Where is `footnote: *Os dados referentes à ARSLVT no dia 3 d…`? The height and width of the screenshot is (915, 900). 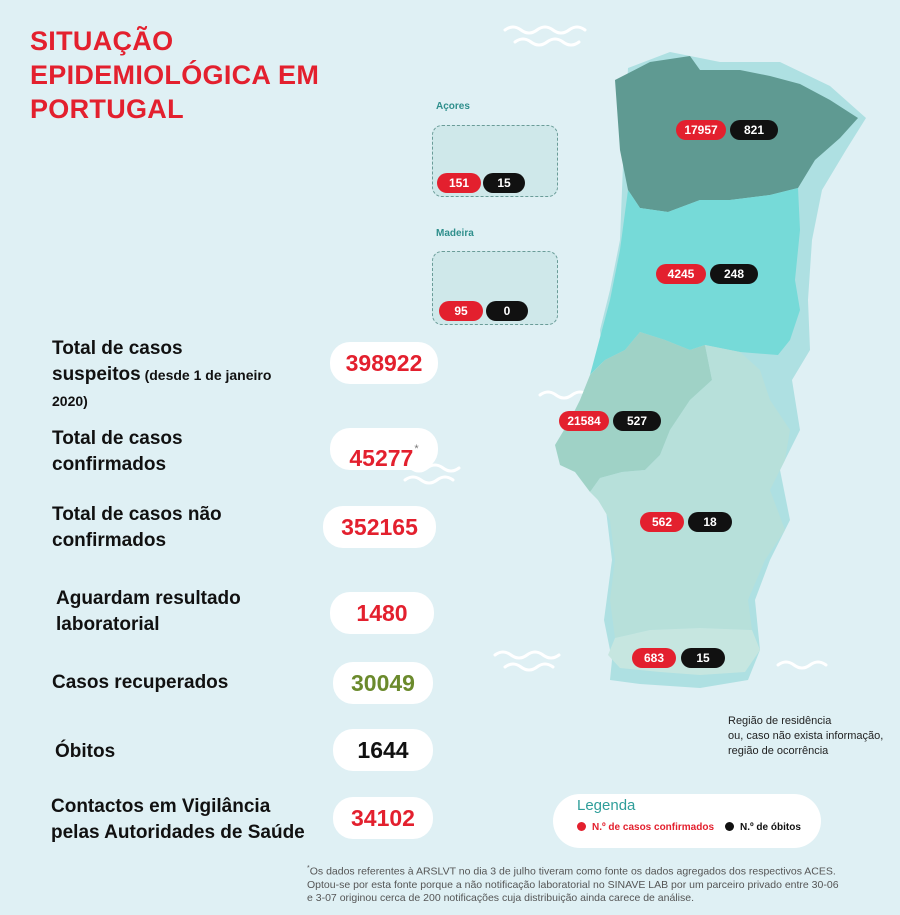
footnote: *Os dados referentes à ARSLVT no dia 3 d… is located at coordinates (573, 884).